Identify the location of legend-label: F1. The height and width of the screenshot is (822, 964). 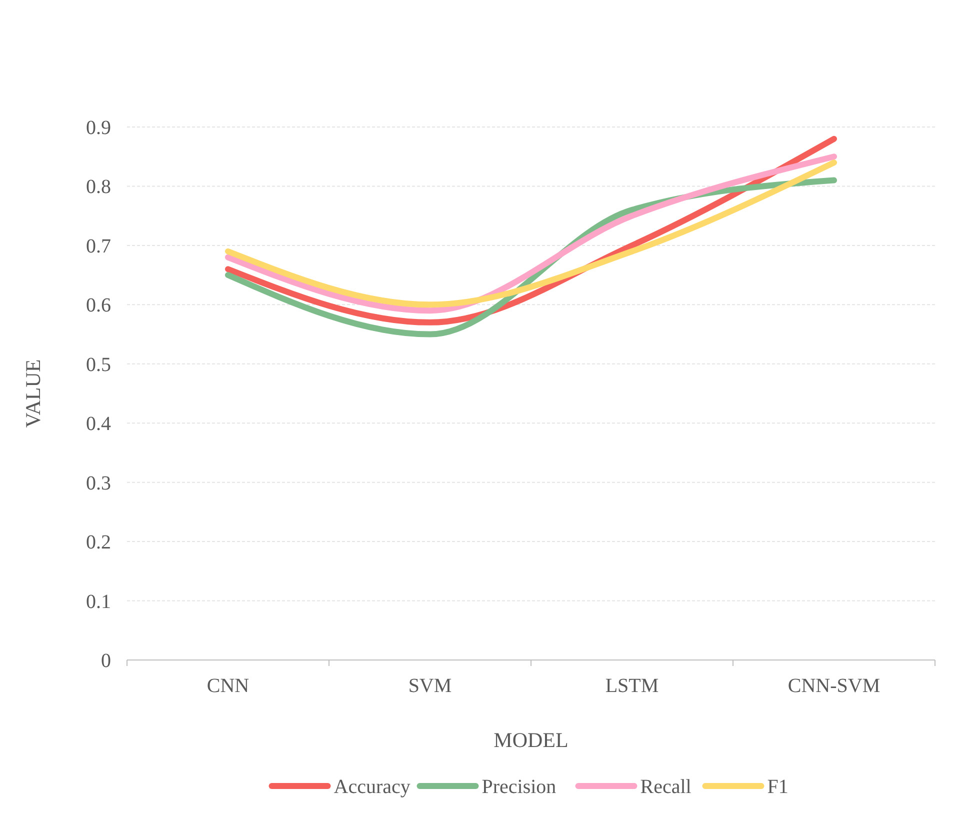
(777, 787).